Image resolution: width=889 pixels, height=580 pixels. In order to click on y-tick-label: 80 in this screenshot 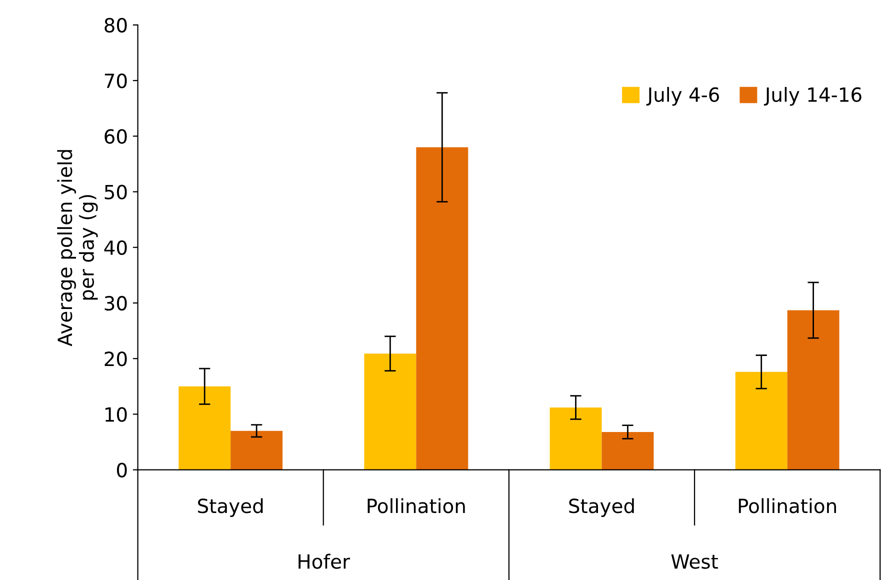, I will do `click(115, 25)`.